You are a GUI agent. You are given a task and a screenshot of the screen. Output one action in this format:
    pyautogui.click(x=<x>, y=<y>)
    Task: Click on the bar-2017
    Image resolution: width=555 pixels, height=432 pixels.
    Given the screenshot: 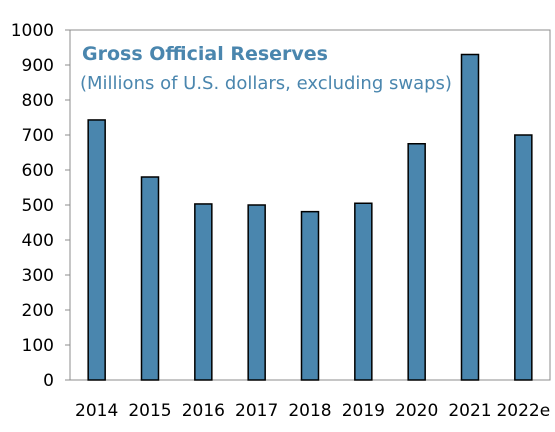 What is the action you would take?
    pyautogui.click(x=256, y=292)
    